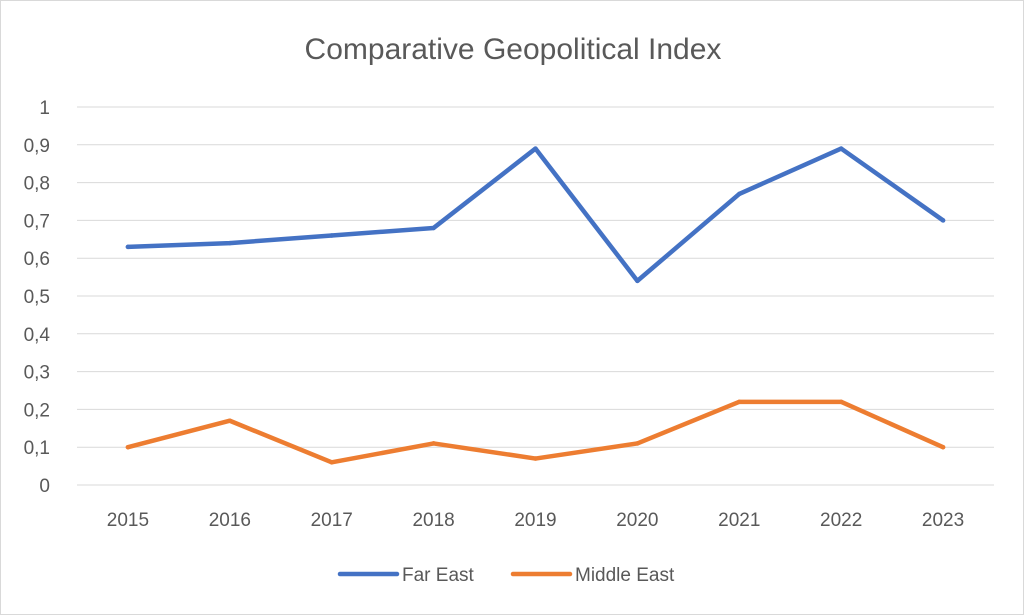 This screenshot has height=616, width=1024. I want to click on x-tick-label: 2017, so click(332, 520).